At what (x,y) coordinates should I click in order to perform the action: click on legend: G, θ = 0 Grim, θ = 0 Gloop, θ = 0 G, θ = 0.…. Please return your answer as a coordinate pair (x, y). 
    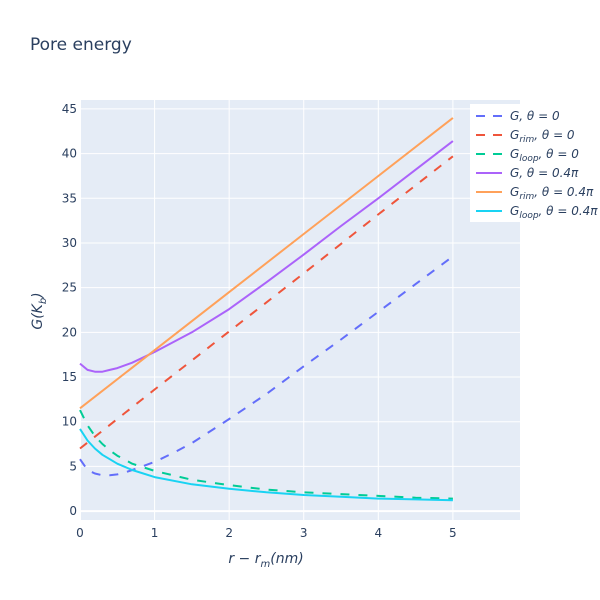
    Looking at the image, I should click on (534, 163).